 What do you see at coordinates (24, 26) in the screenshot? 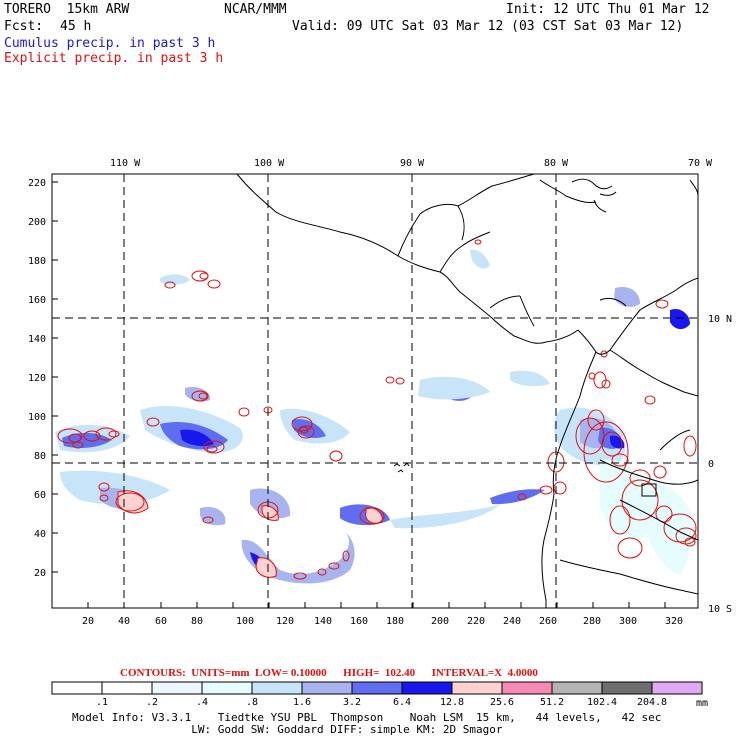
I see `forecast-label: Fcst:` at bounding box center [24, 26].